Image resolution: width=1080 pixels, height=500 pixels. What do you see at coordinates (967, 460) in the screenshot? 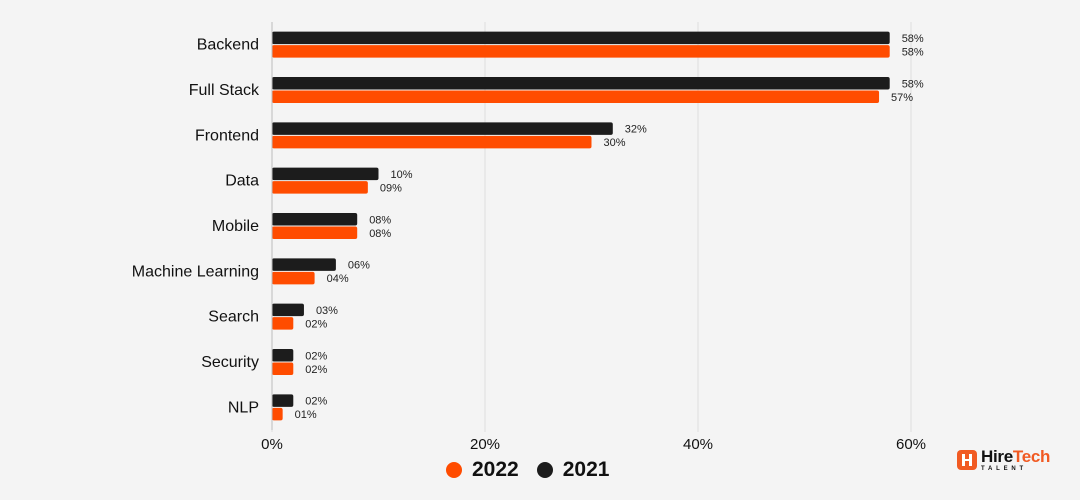
I see `brand-logo-icon` at bounding box center [967, 460].